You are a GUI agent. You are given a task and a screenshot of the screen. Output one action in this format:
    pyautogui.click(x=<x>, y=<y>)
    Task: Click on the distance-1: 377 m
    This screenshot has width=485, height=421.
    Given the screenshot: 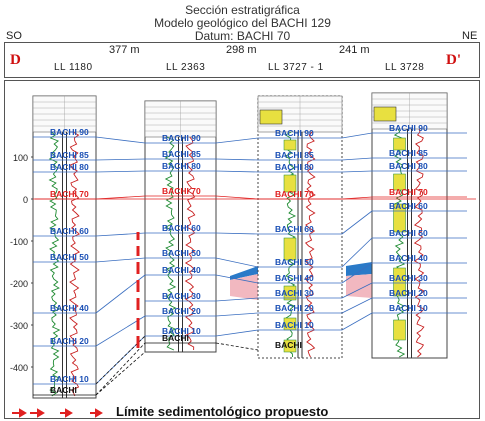 What is the action you would take?
    pyautogui.click(x=124, y=50)
    